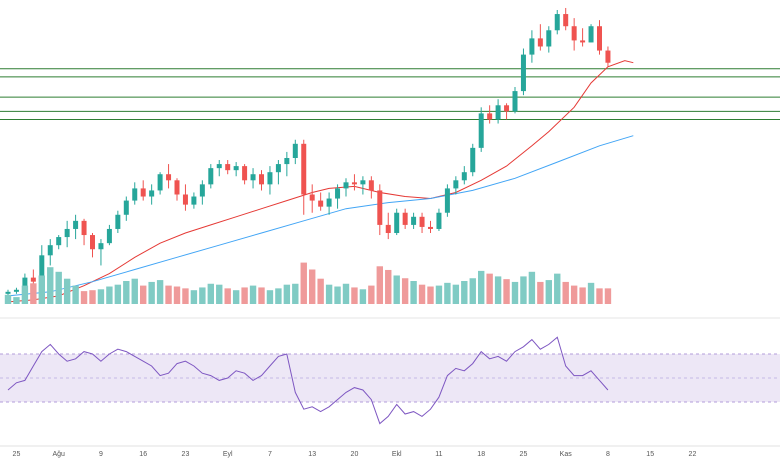 This screenshot has width=780, height=470. I want to click on time-axis: 25 Ağu 9 16 23 Eyl 7 13 20 Ekl 11 18 25 Kas 8 15 22, so click(355, 454).